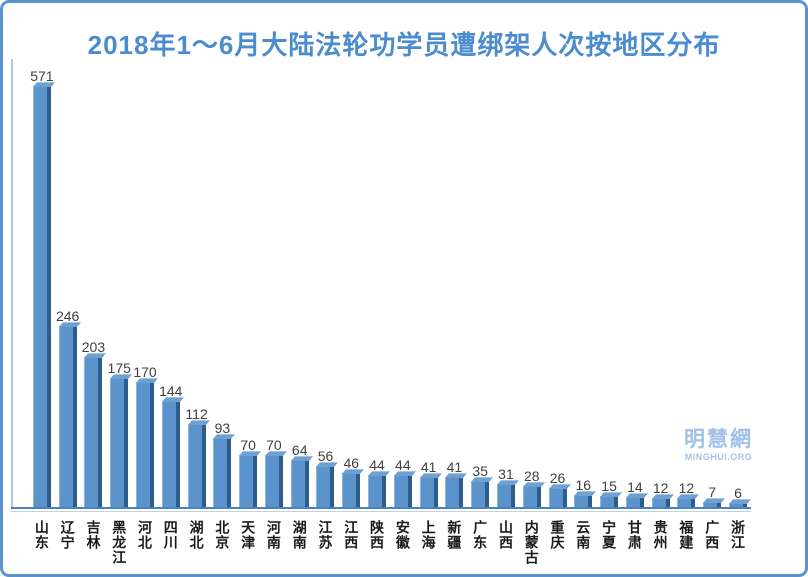 This screenshot has height=577, width=808. What do you see at coordinates (454, 535) in the screenshot?
I see `category-label: 新疆` at bounding box center [454, 535].